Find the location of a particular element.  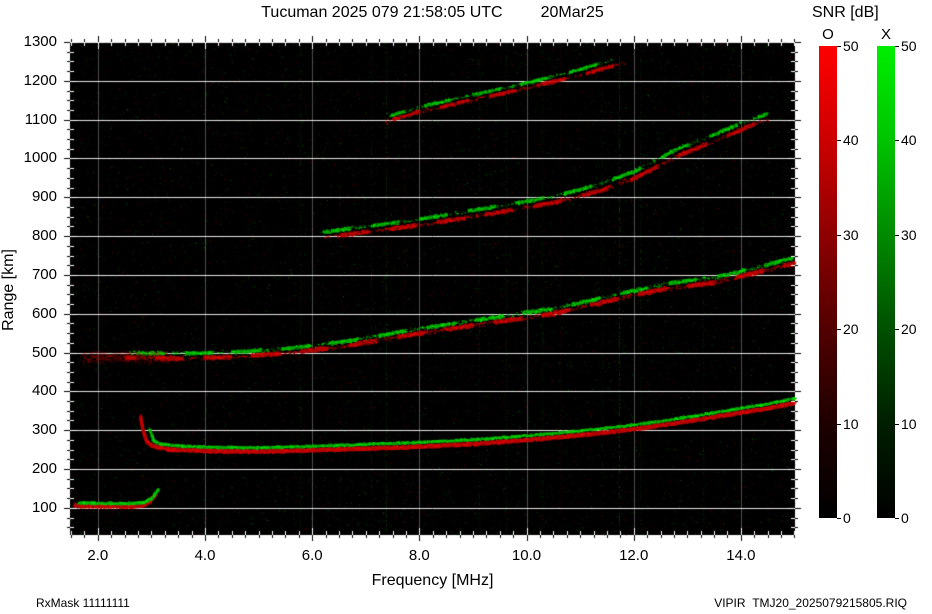

plot-title: Tucuman 2025 079 21:58:05 UTC 20Mar25 is located at coordinates (432, 13).